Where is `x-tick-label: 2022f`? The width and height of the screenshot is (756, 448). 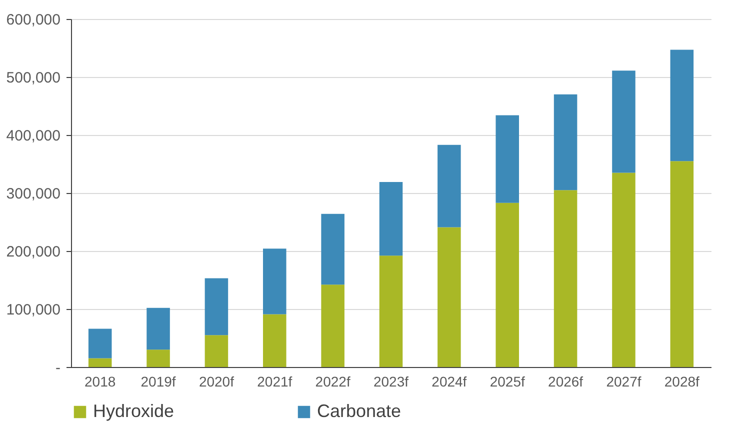 x-tick-label: 2022f is located at coordinates (332, 382).